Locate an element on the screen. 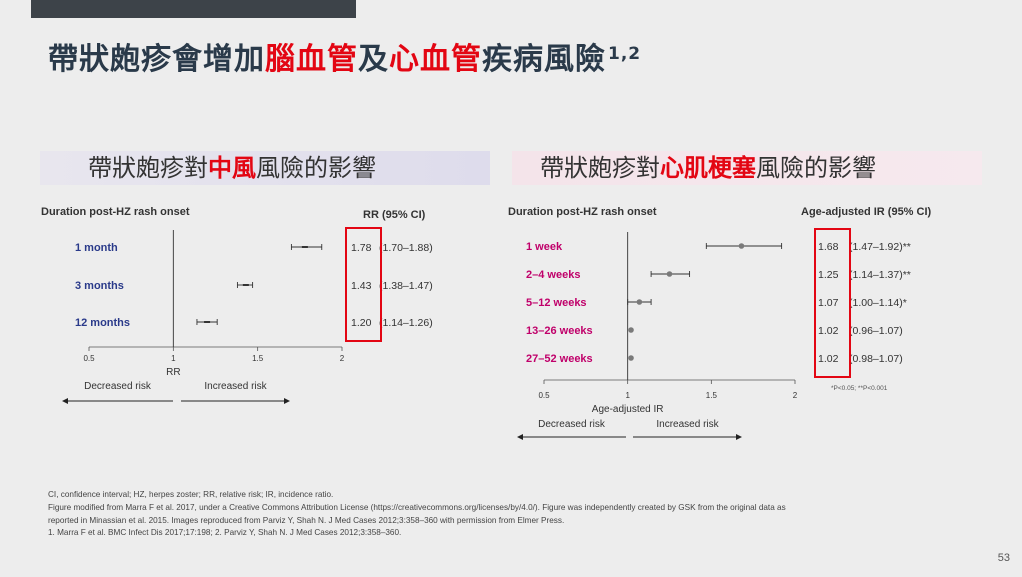 Image resolution: width=1022 pixels, height=577 pixels. header-highlight: 中風 is located at coordinates (232, 168).